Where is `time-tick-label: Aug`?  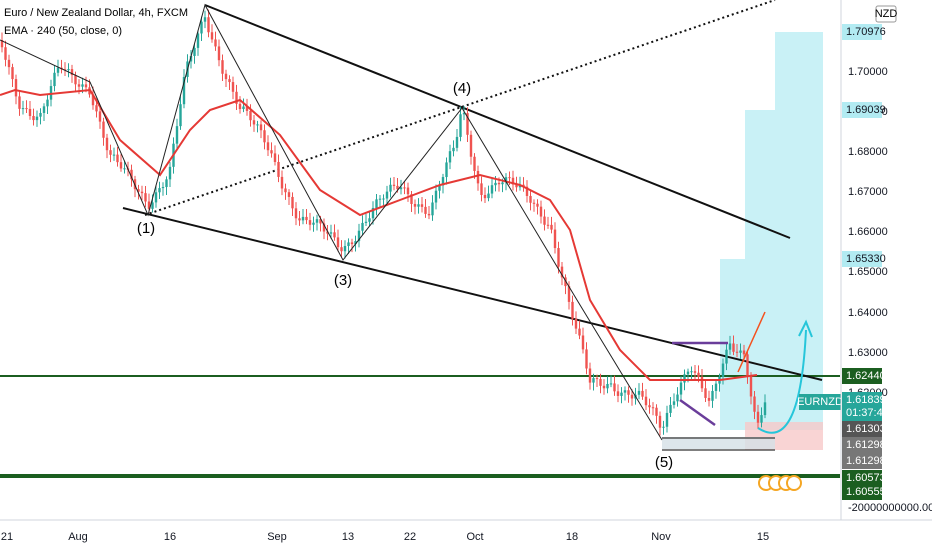 time-tick-label: Aug is located at coordinates (78, 537).